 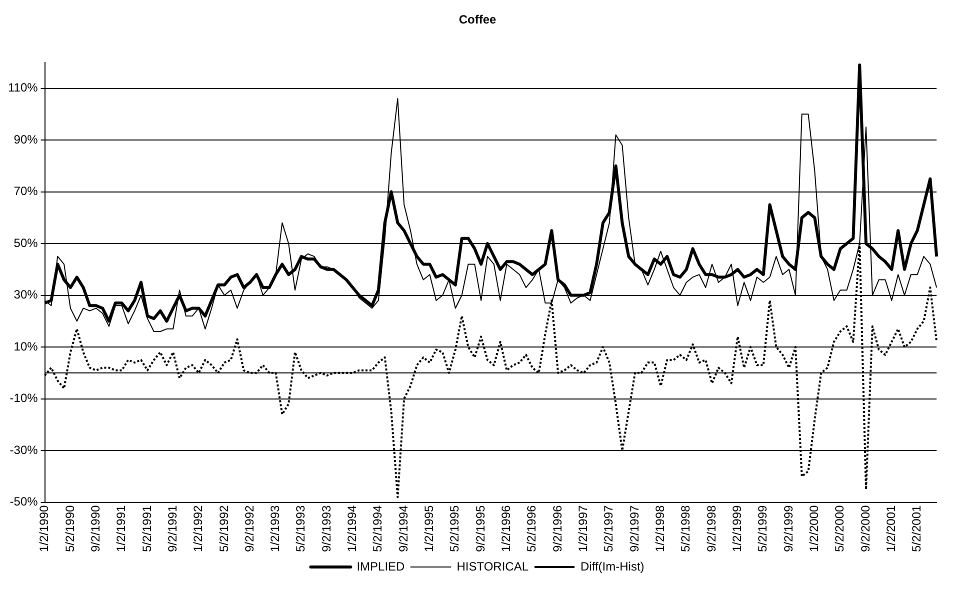 I want to click on y-tick-label: -10%, so click(x=24, y=398).